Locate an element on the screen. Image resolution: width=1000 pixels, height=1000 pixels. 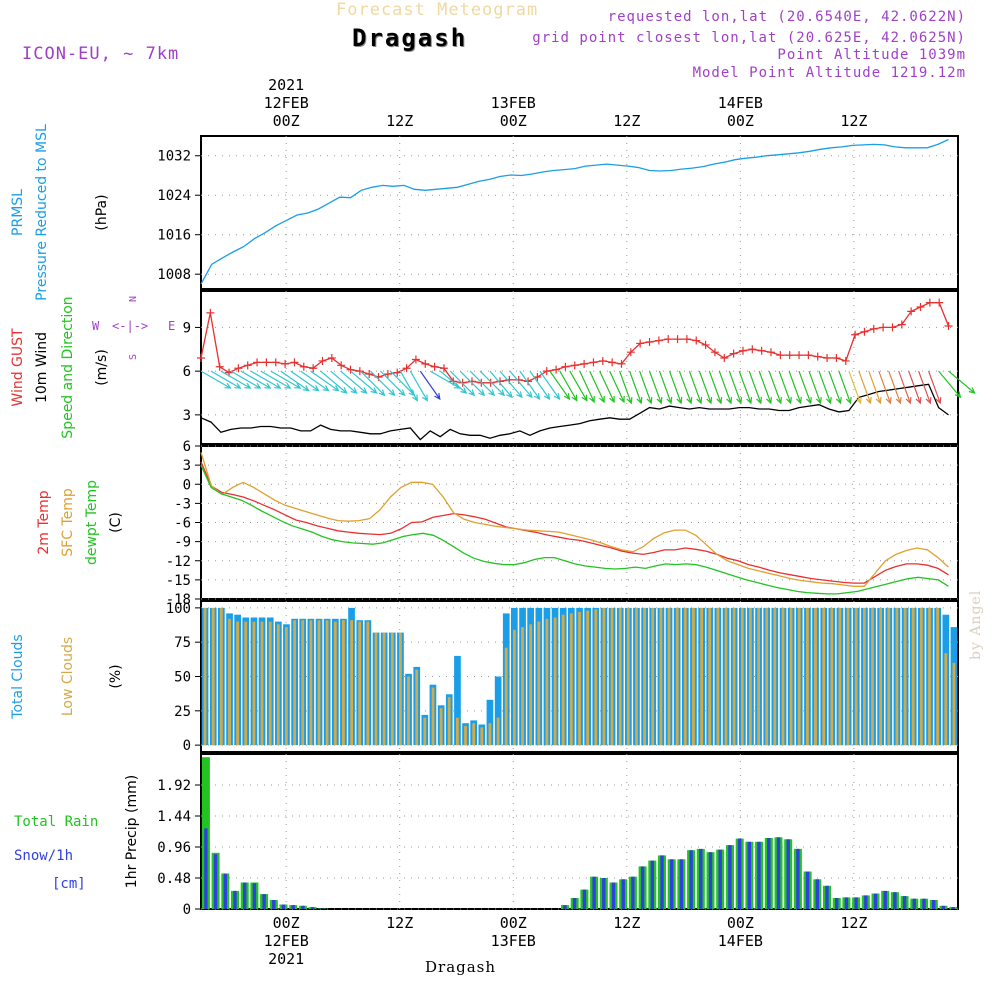
y-tick-label: 9 is located at coordinates (187, 328).